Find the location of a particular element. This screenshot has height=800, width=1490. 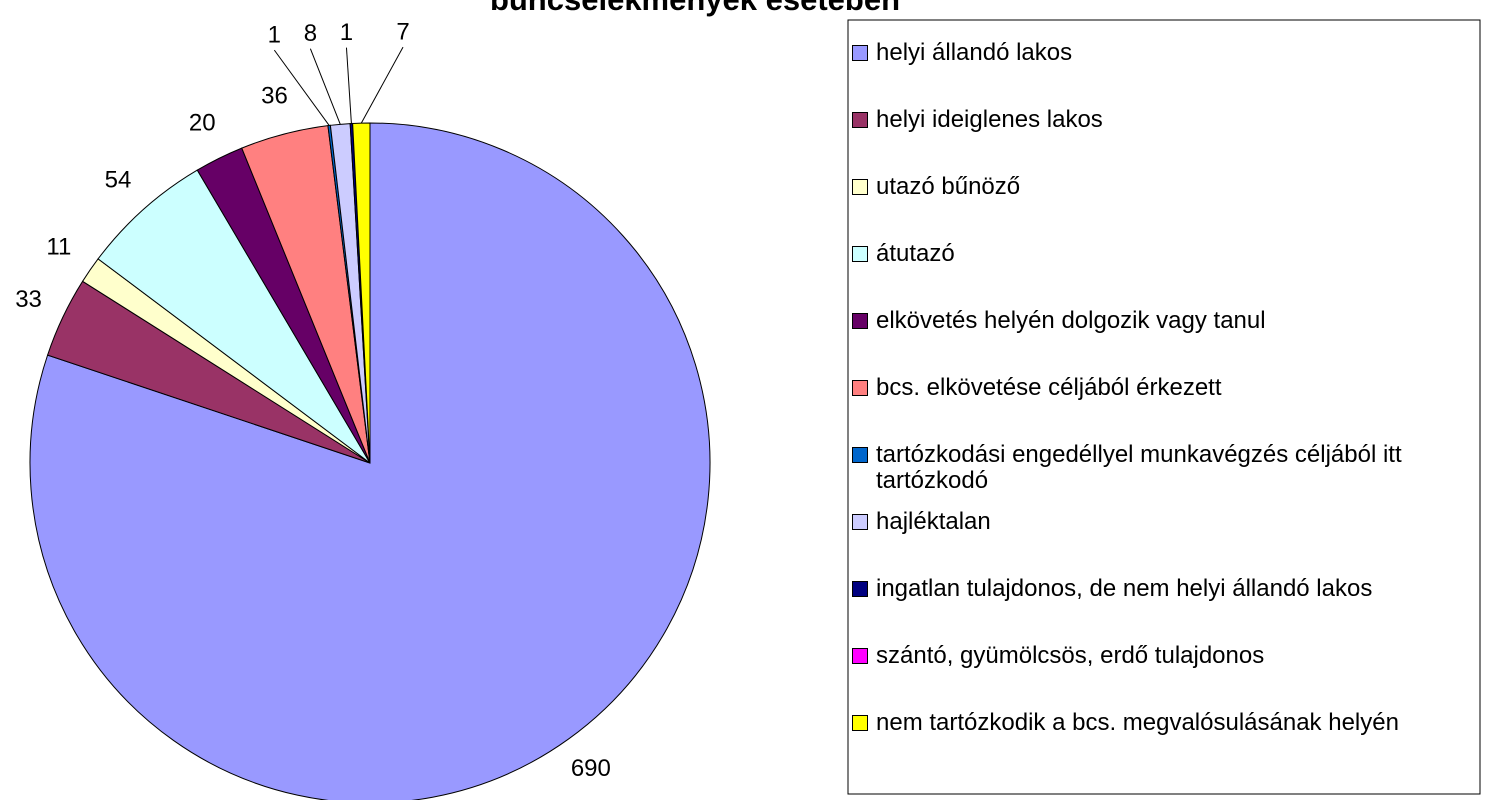

legend-entry: hajléktalan is located at coordinates (1159, 521).